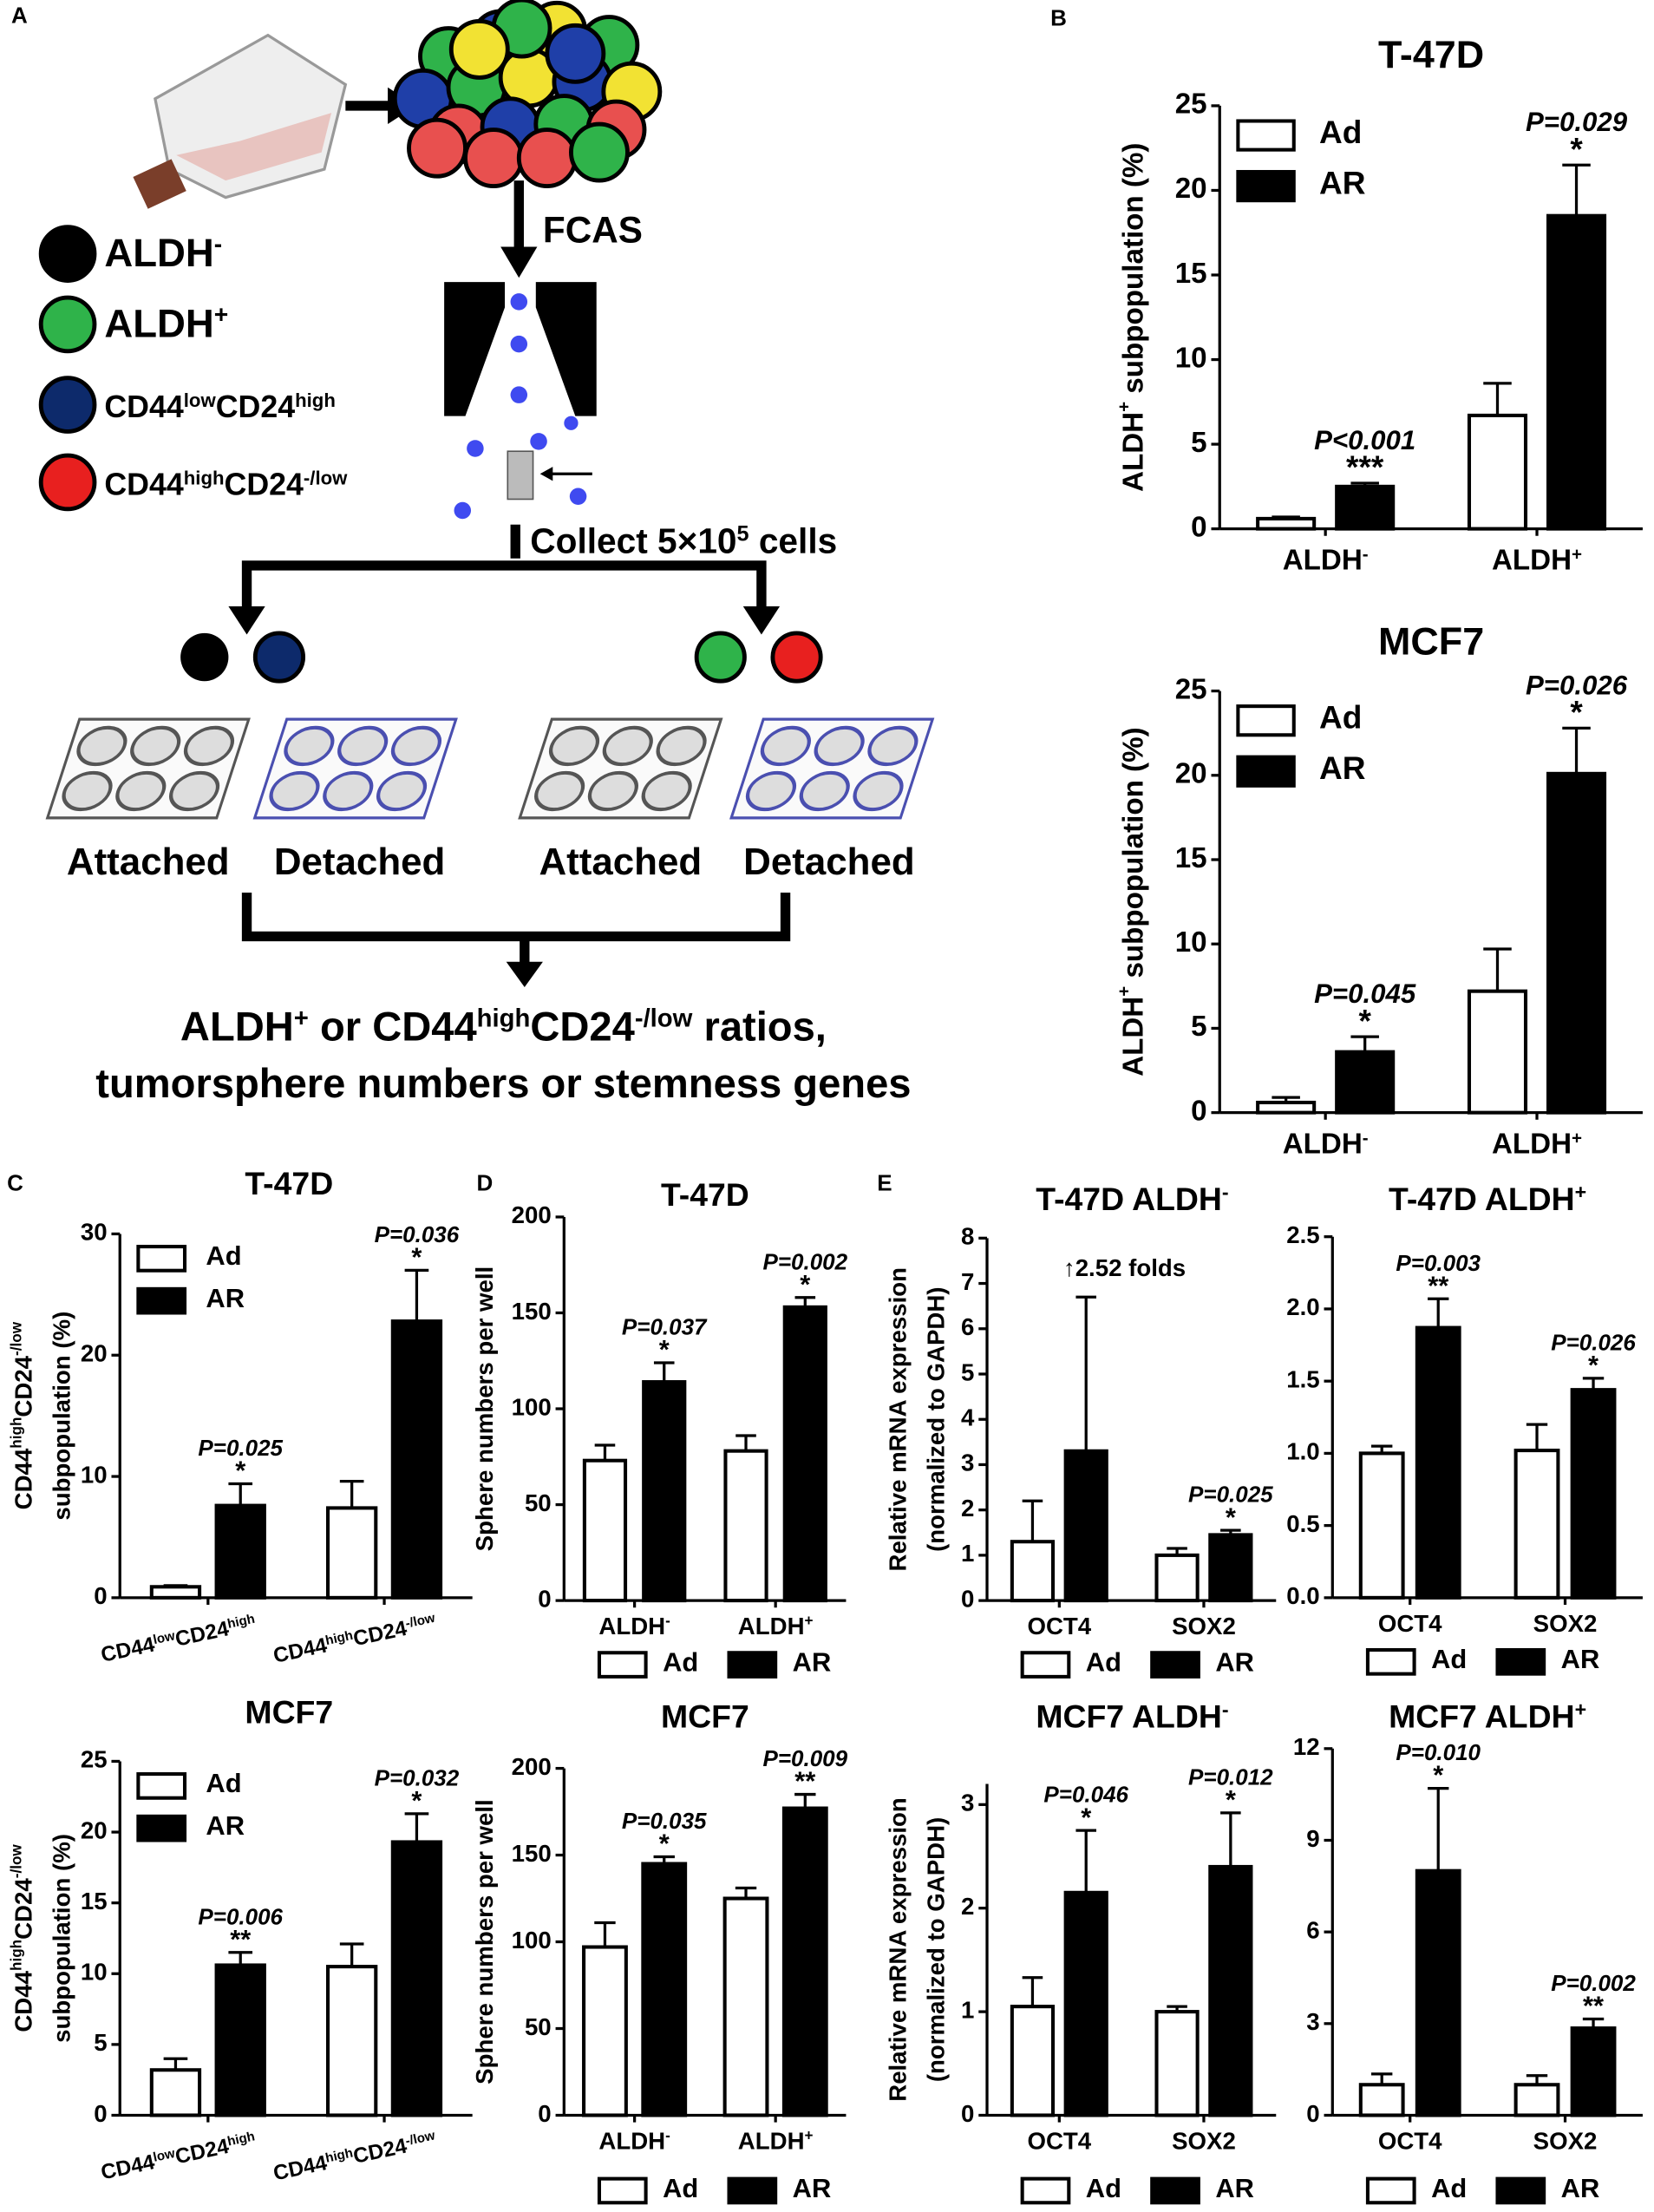 The width and height of the screenshot is (1654, 2212). I want to click on chart-title: T-47D ALDH+, so click(1487, 1199).